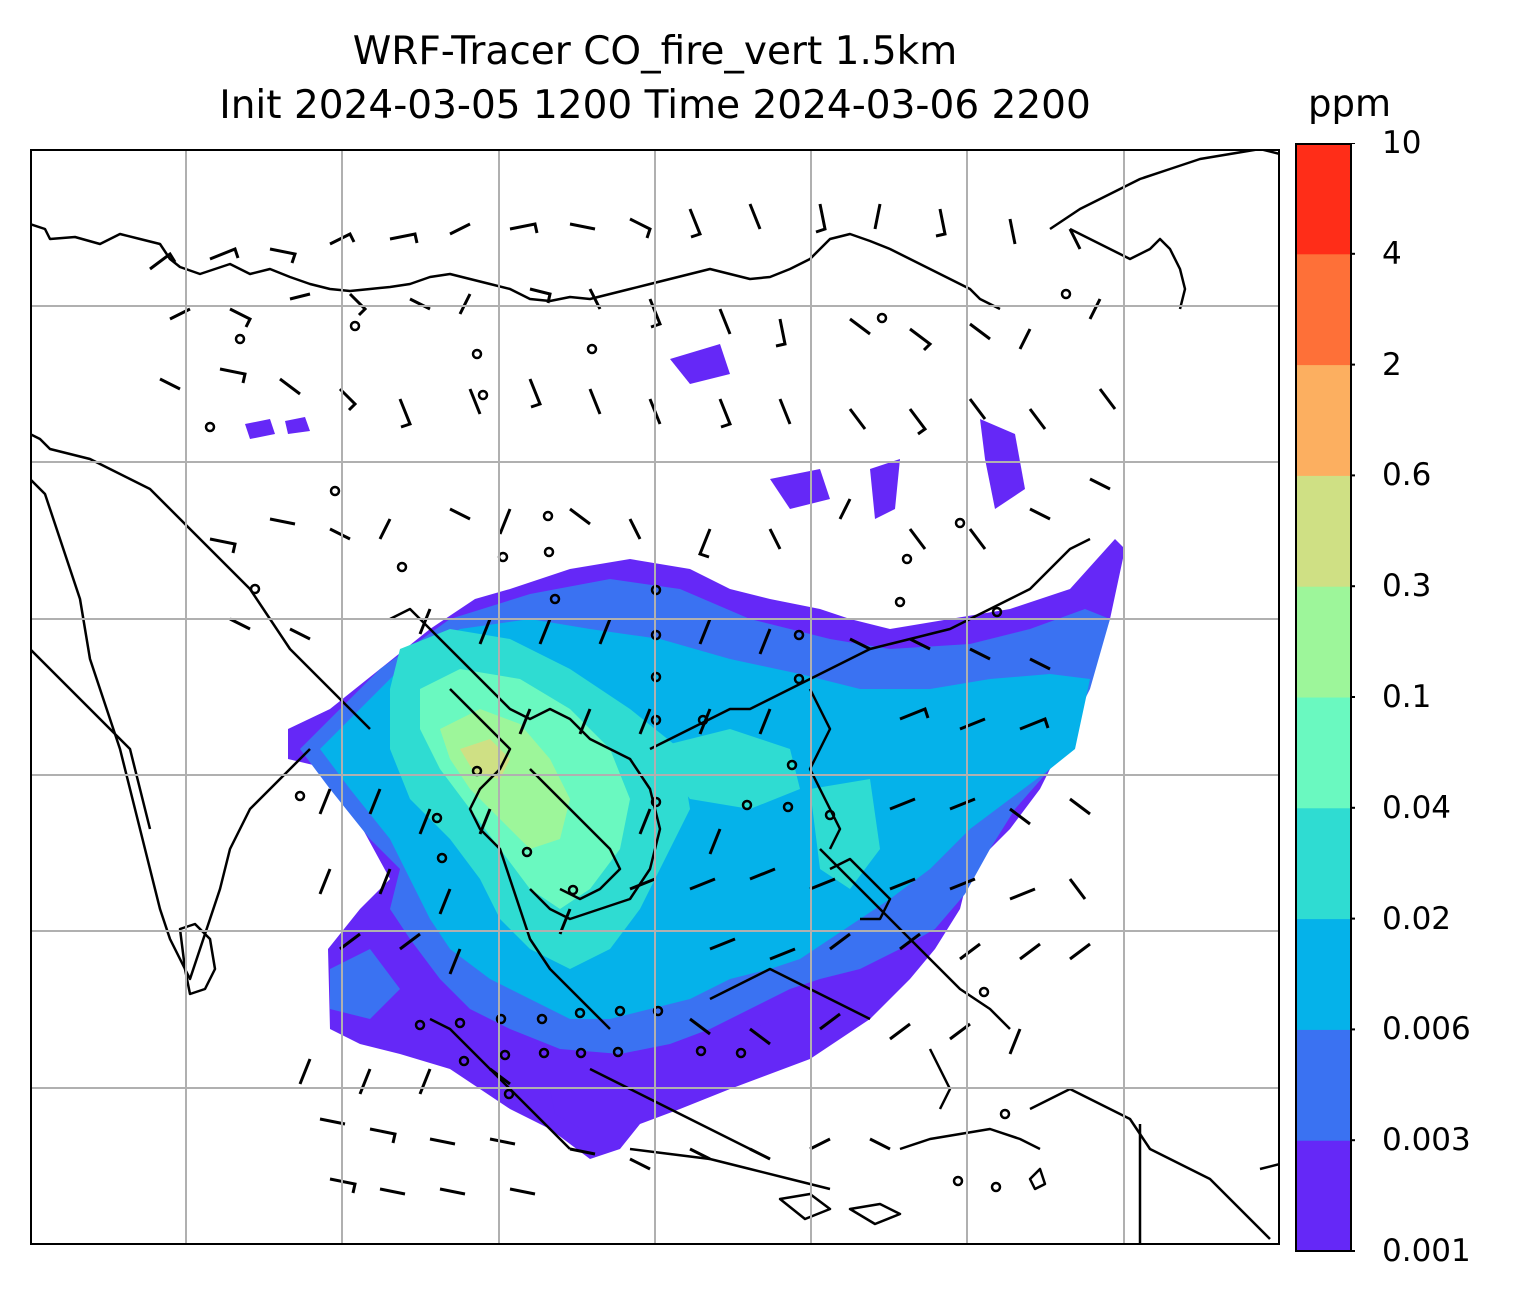  What do you see at coordinates (1407, 586) in the screenshot?
I see `colorbar-tick-label: 0.3` at bounding box center [1407, 586].